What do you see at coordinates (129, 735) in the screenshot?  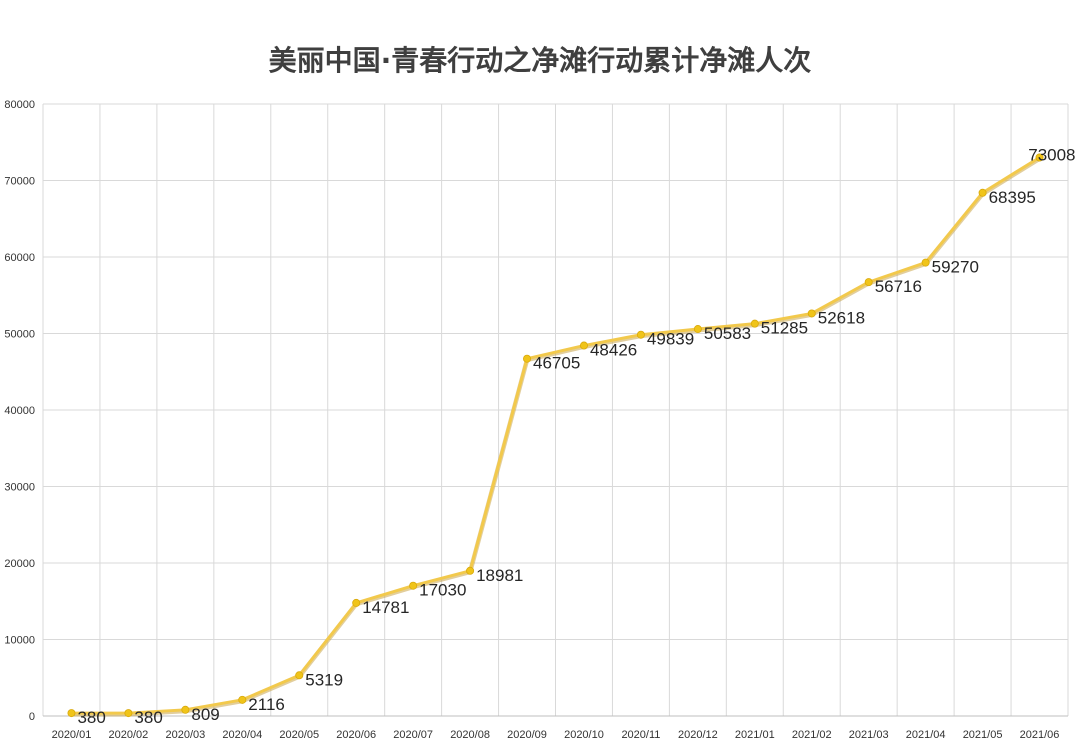 I see `x-tick-label: 2020/02` at bounding box center [129, 735].